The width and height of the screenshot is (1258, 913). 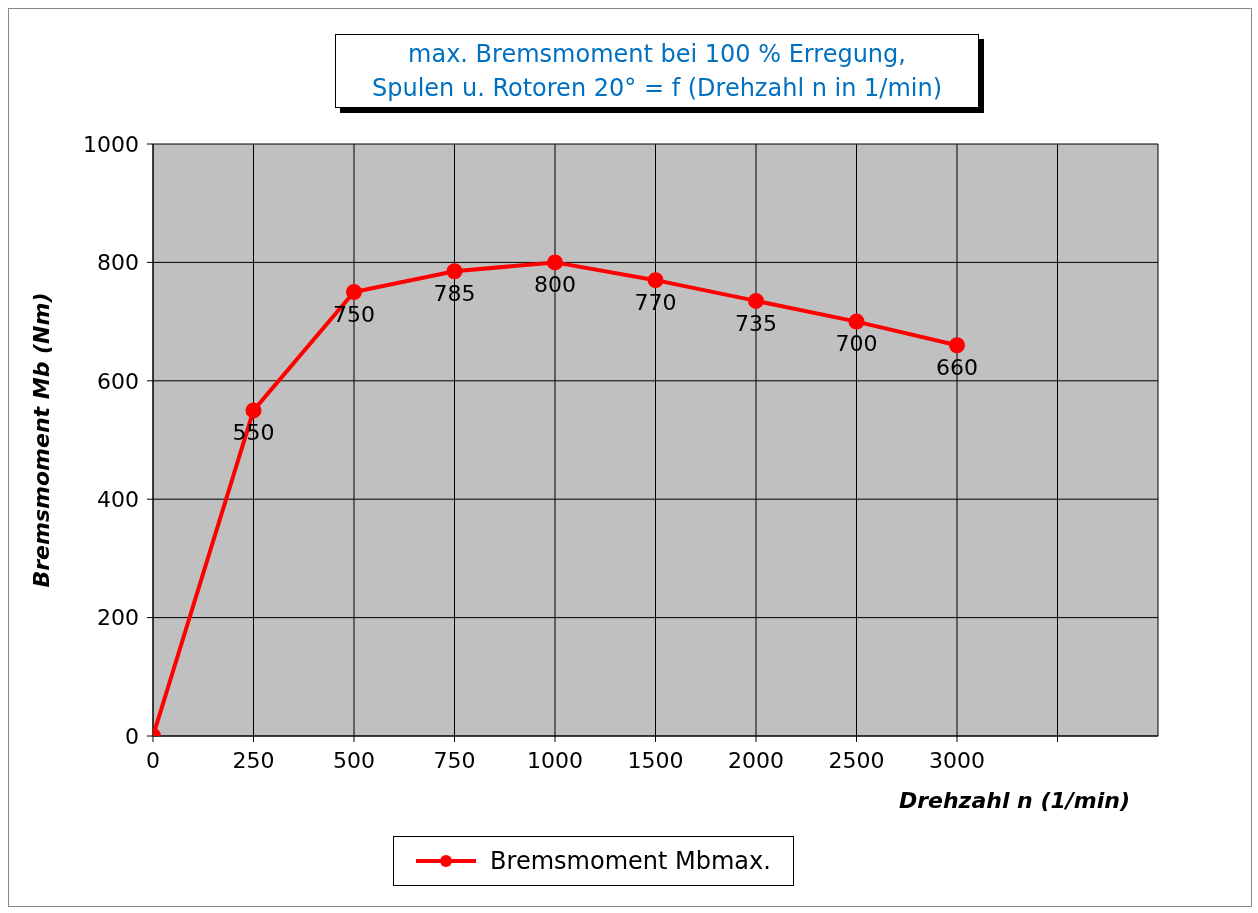 I want to click on x-tick-label: 750, so click(x=454, y=760).